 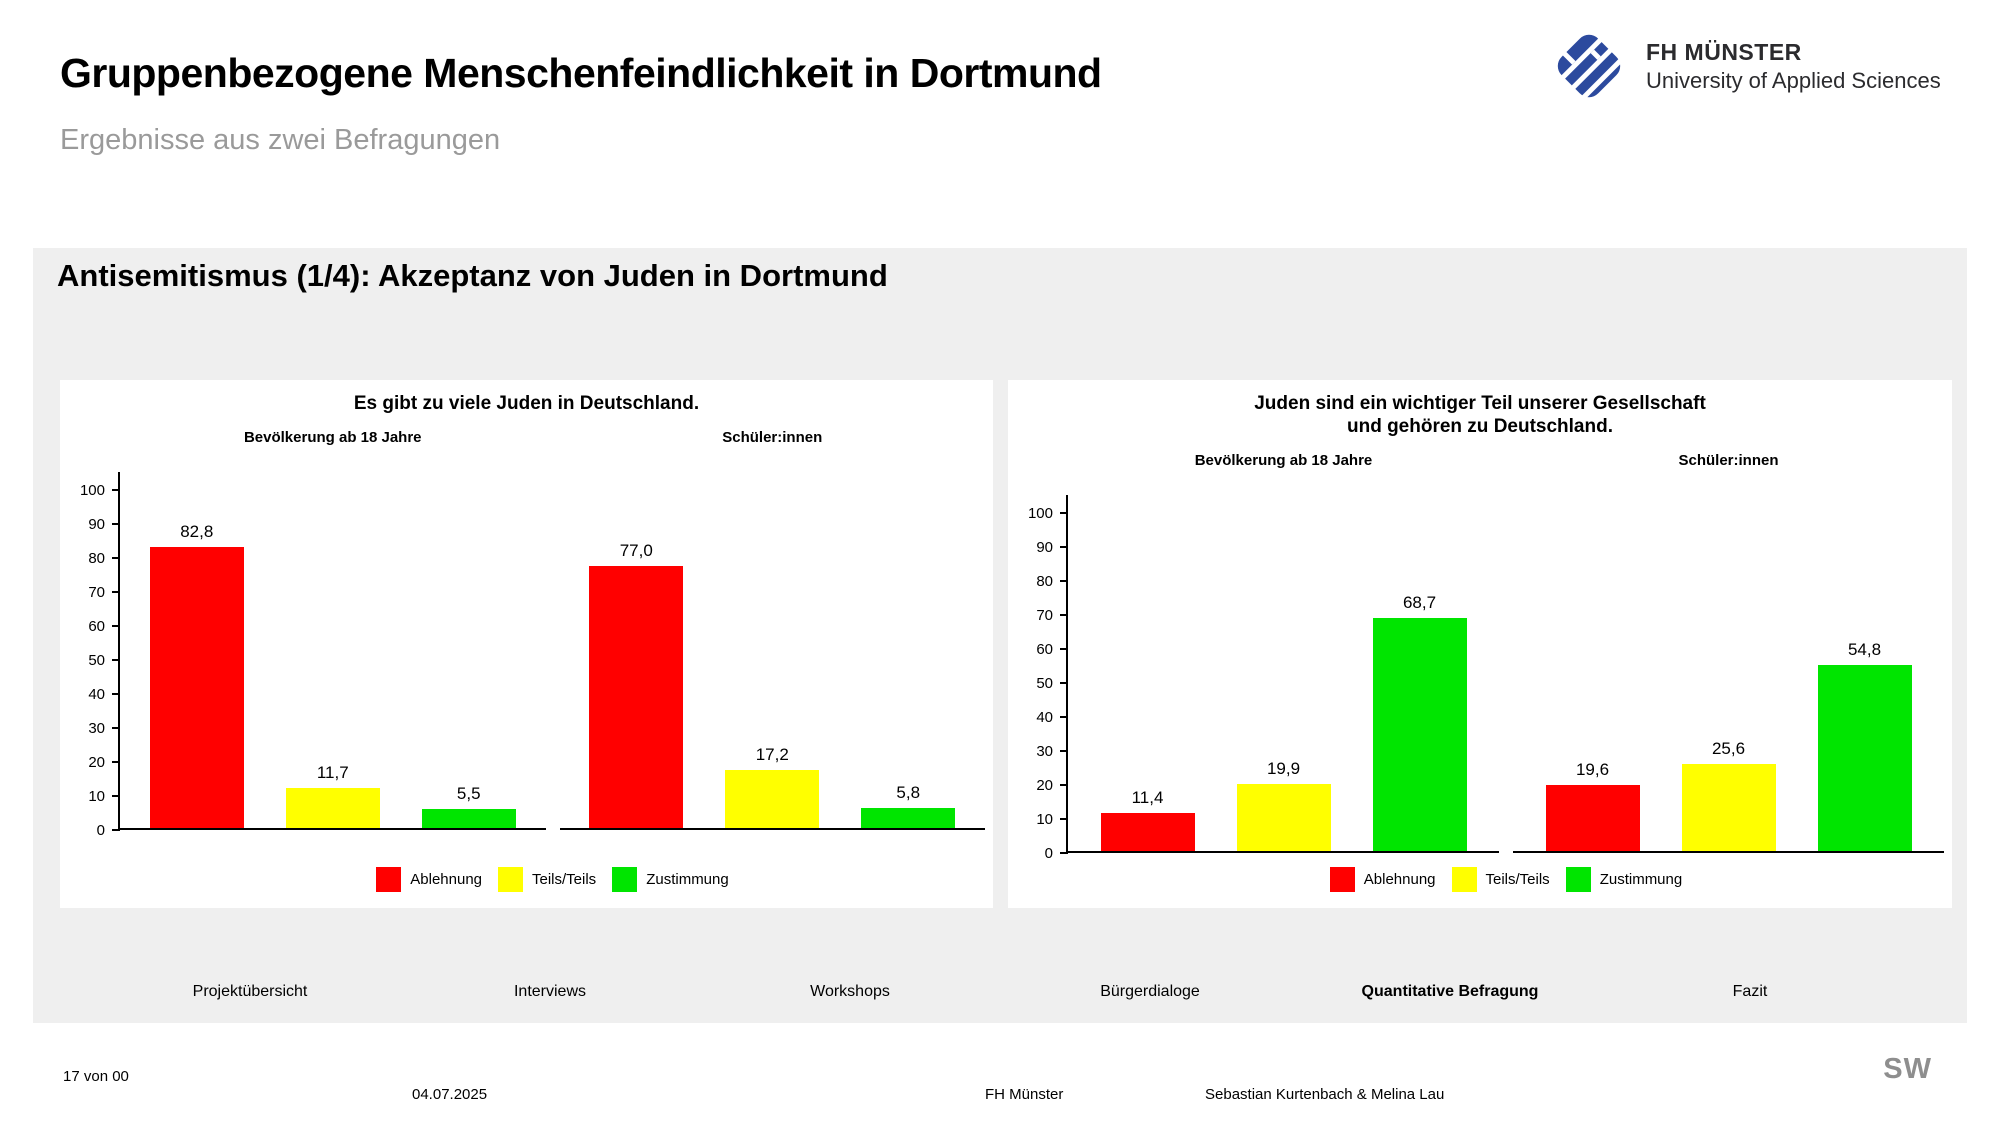 I want to click on nav-item-interviews: Interviews, so click(x=550, y=991).